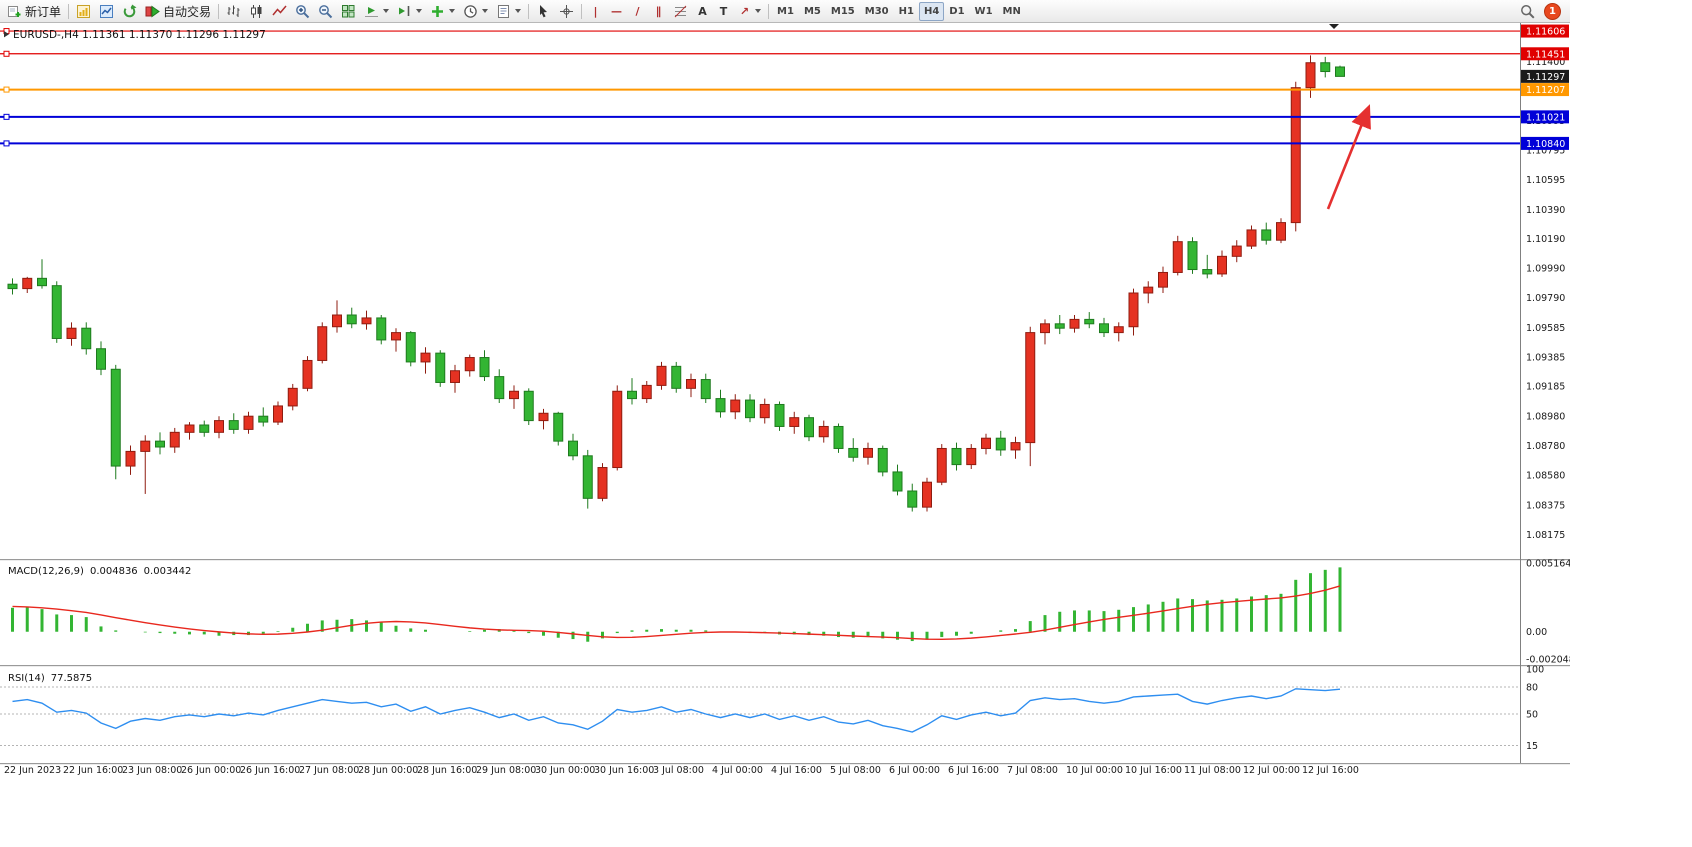 The height and width of the screenshot is (847, 1692). Describe the element at coordinates (843, 11) in the screenshot. I see `timeframe-button-m15: M15` at that location.